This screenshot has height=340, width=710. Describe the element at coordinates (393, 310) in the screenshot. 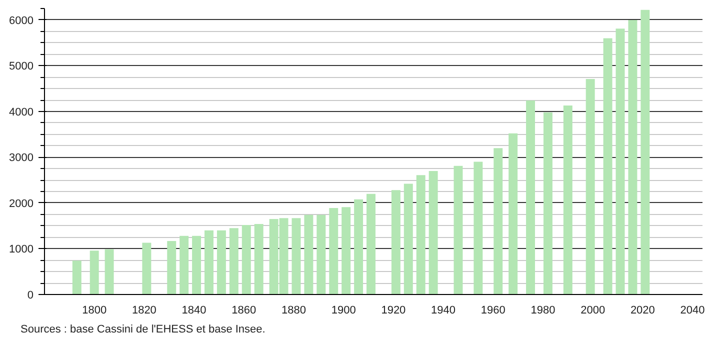

I see `x-tick-label: 1920` at that location.